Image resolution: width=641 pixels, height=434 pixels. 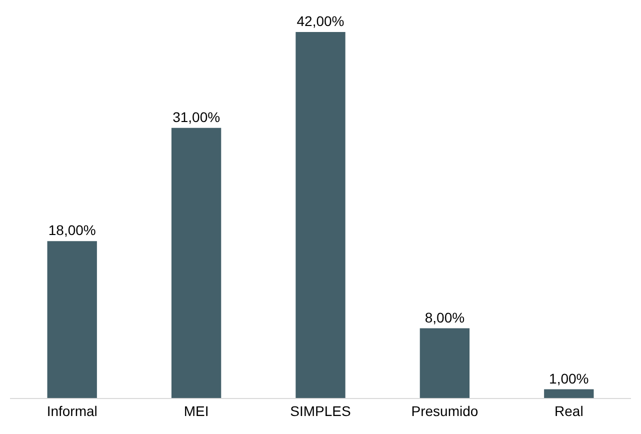 I want to click on x-tick-label: Informal, so click(x=72, y=410).